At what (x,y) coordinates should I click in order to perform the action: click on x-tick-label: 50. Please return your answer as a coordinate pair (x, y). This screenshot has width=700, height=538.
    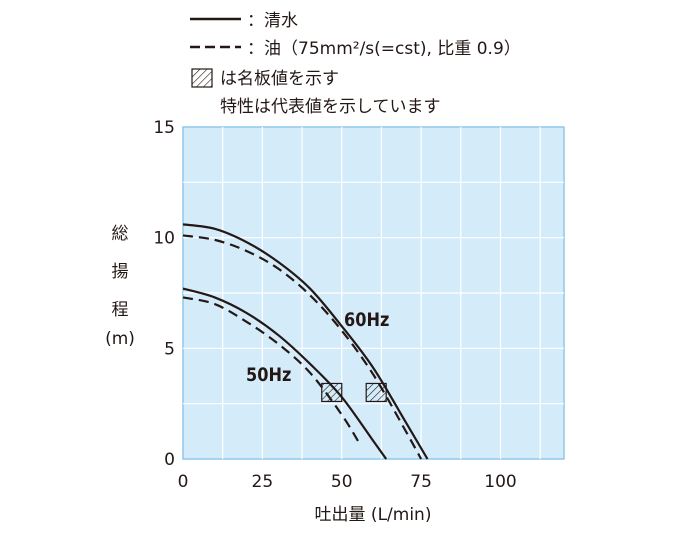
    Looking at the image, I should click on (342, 482).